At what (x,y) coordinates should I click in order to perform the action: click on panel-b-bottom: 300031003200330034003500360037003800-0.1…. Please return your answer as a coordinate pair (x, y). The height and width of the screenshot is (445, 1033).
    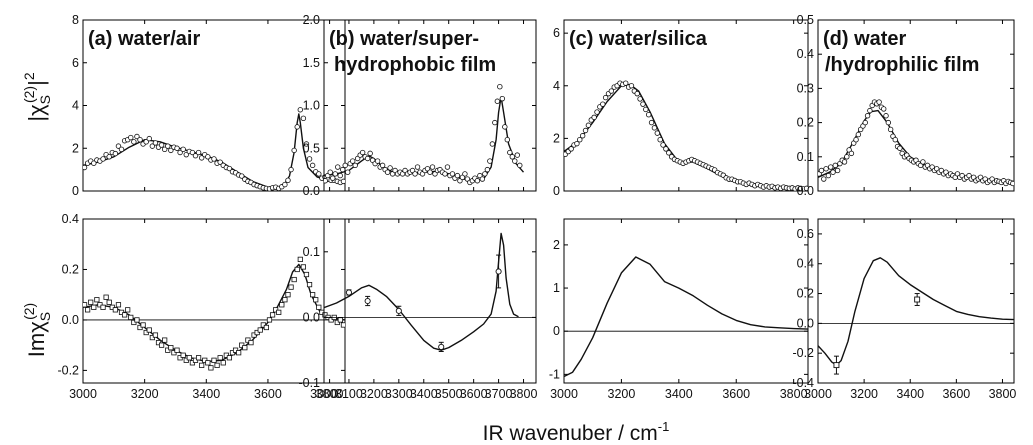
    Looking at the image, I should click on (417, 309).